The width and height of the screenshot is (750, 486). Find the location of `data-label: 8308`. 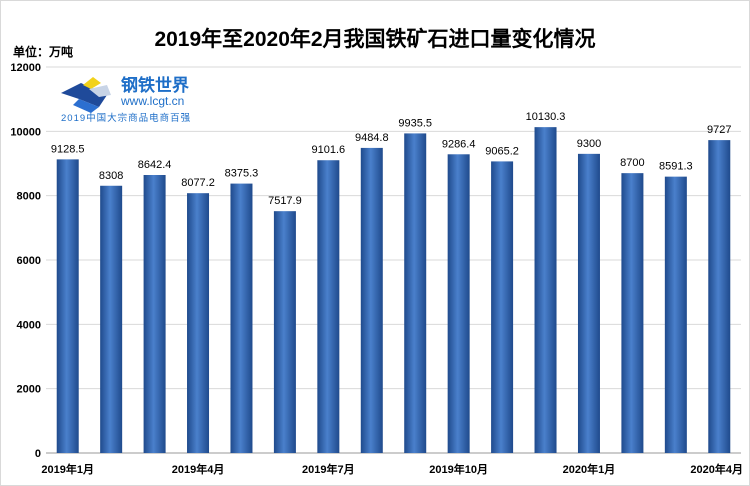

data-label: 8308 is located at coordinates (111, 176).